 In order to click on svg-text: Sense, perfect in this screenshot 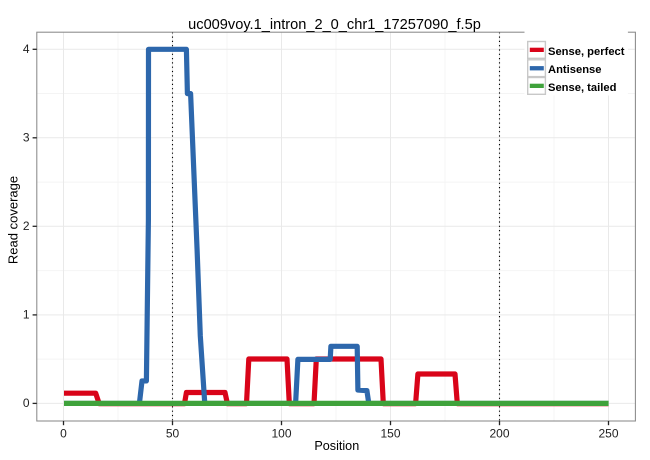, I will do `click(586, 52)`.